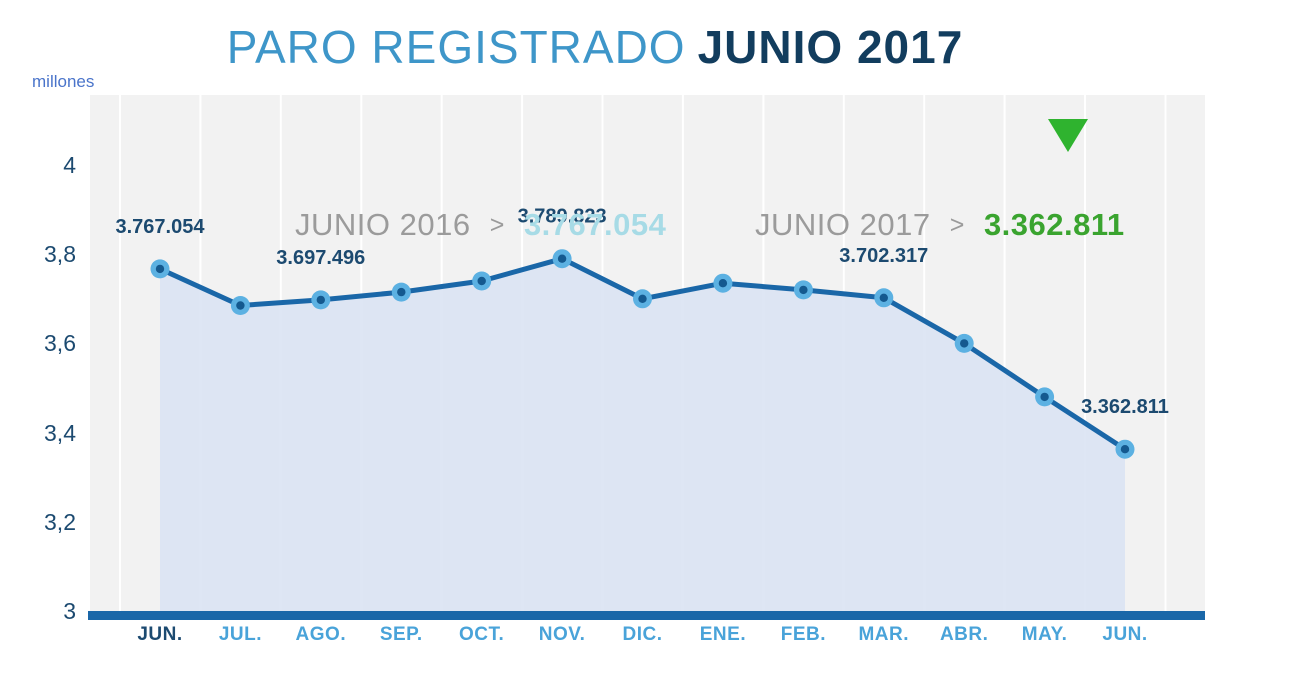 Image resolution: width=1290 pixels, height=700 pixels. Describe the element at coordinates (63, 81) in the screenshot. I see `y-axis-unit-label: millones` at that location.